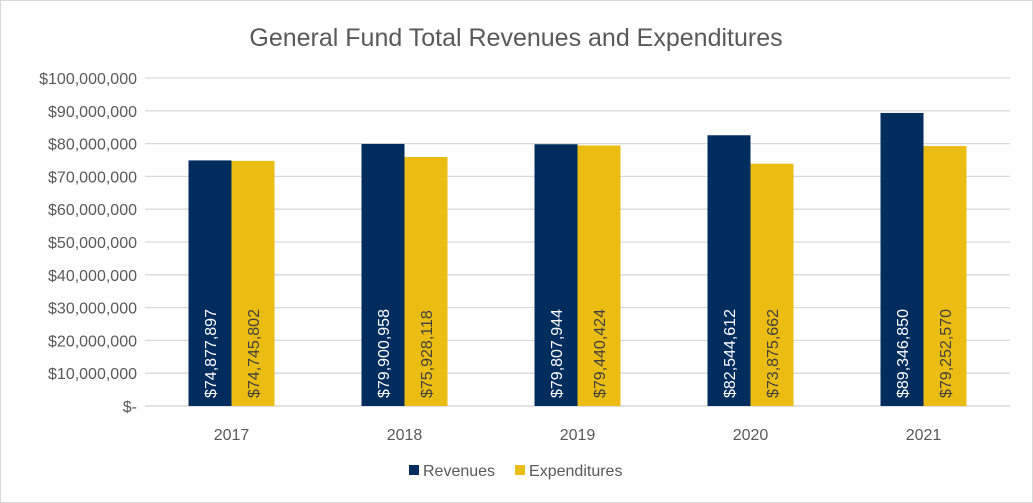 This screenshot has height=503, width=1033. Describe the element at coordinates (92, 309) in the screenshot. I see `y-tick-label: $30,000,000` at that location.